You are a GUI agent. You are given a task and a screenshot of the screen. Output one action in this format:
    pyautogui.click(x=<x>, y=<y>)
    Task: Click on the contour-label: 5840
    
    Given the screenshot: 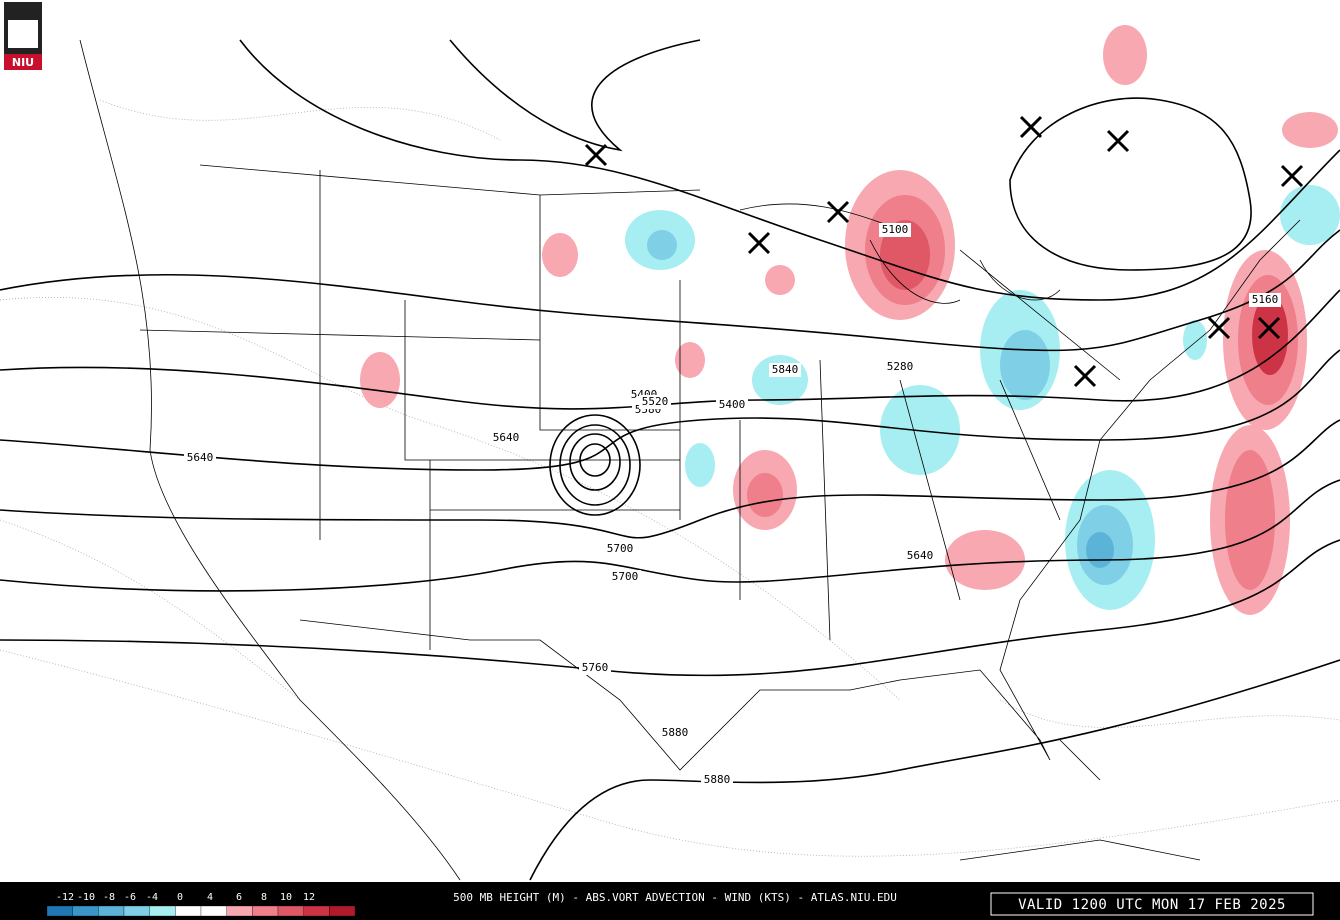 What is the action you would take?
    pyautogui.click(x=785, y=369)
    